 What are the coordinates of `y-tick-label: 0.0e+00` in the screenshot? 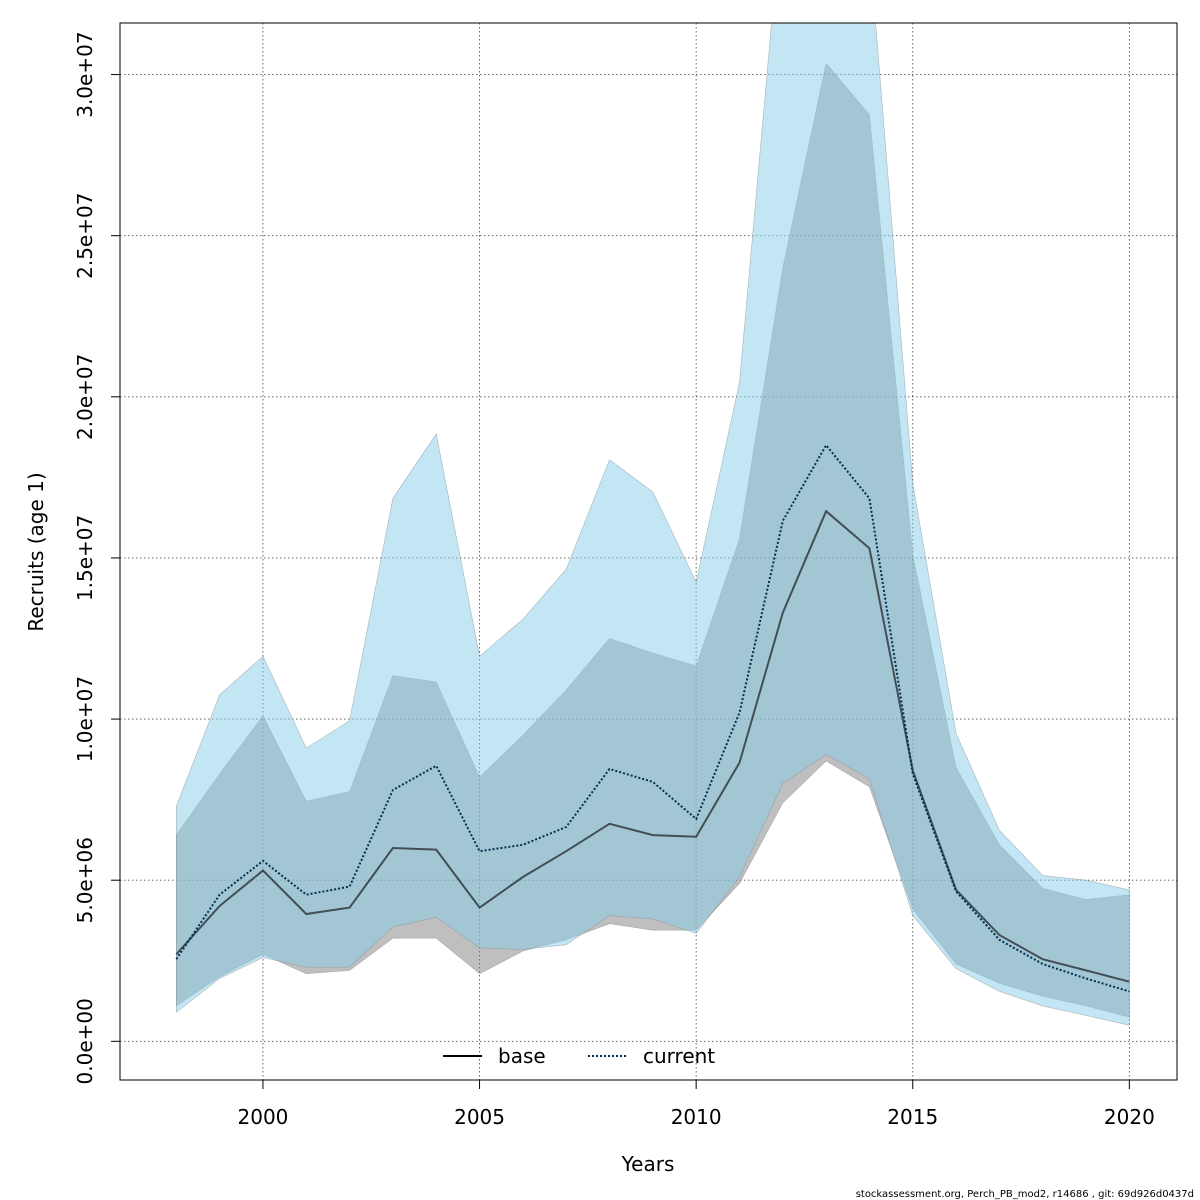 It's located at (85, 1041).